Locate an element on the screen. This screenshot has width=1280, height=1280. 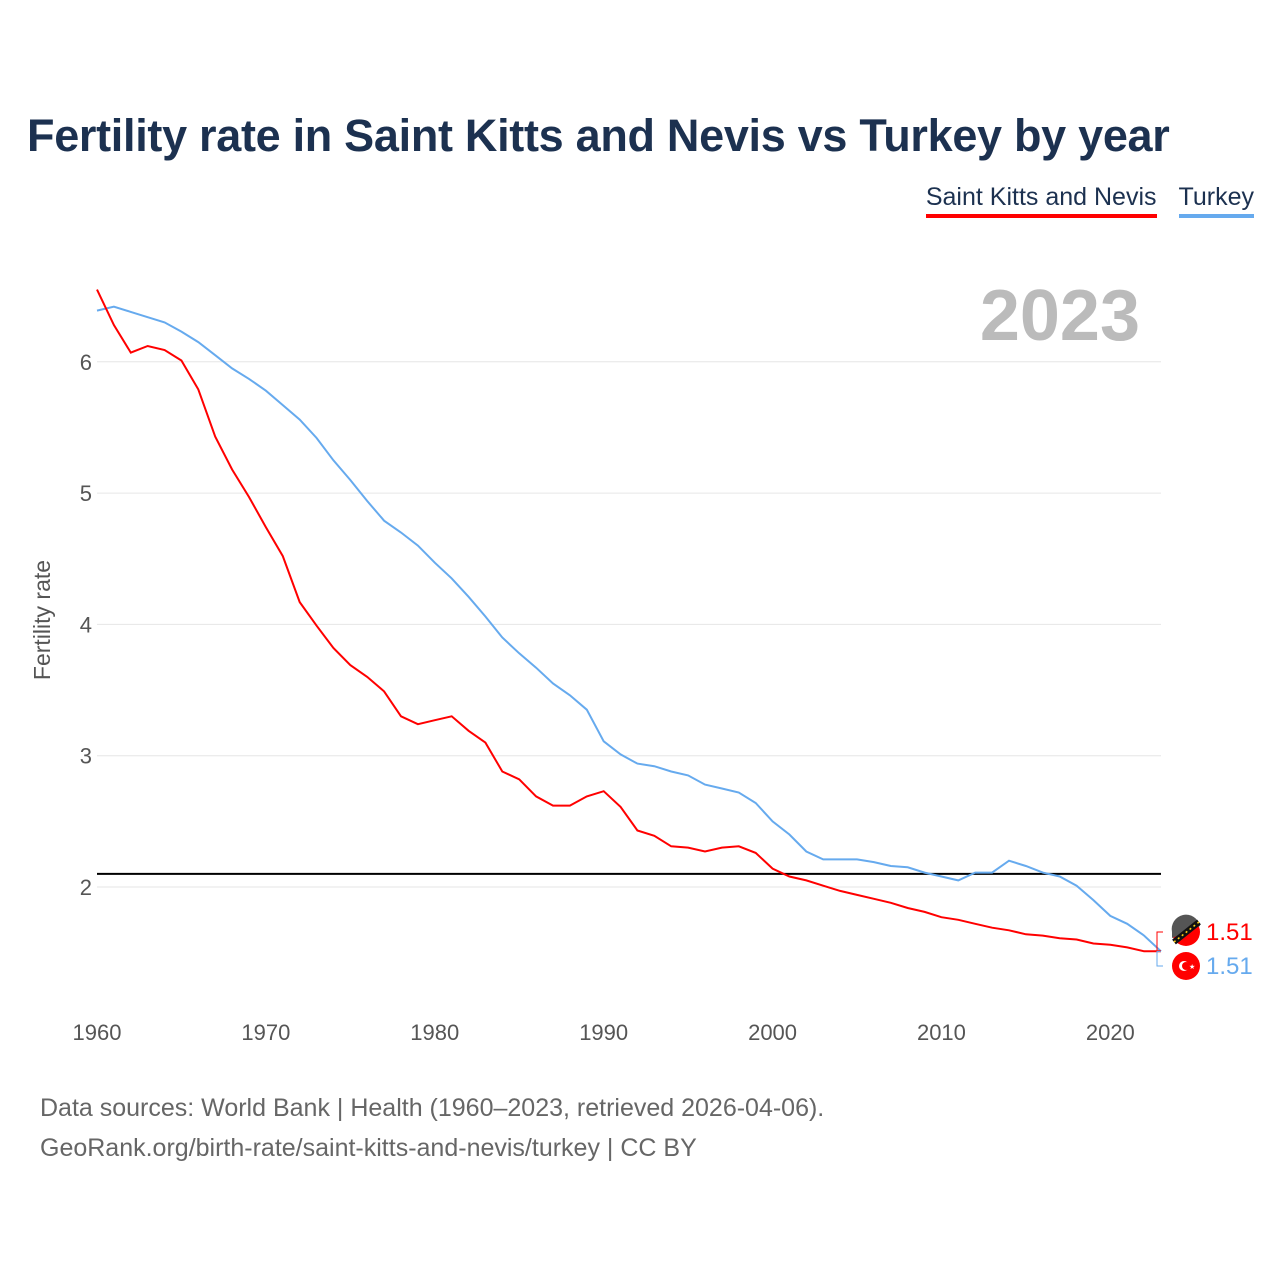
x-tick-label: 1970 is located at coordinates (265, 1032).